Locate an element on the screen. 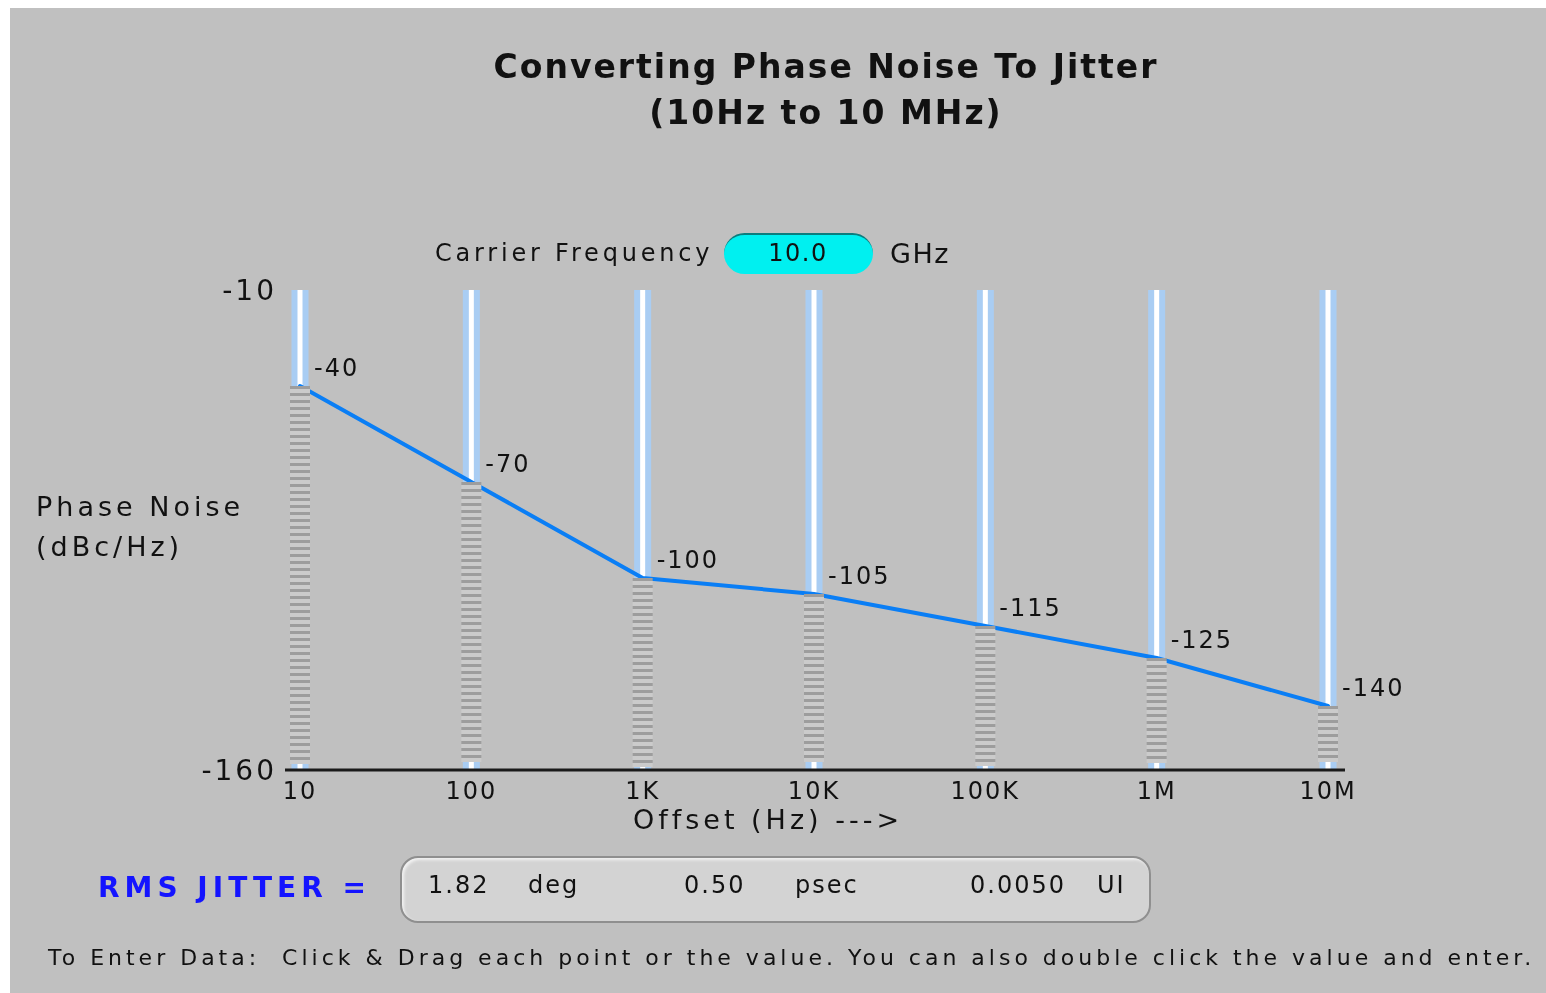 The height and width of the screenshot is (993, 1546). y-tick-label: -10 is located at coordinates (249, 290).